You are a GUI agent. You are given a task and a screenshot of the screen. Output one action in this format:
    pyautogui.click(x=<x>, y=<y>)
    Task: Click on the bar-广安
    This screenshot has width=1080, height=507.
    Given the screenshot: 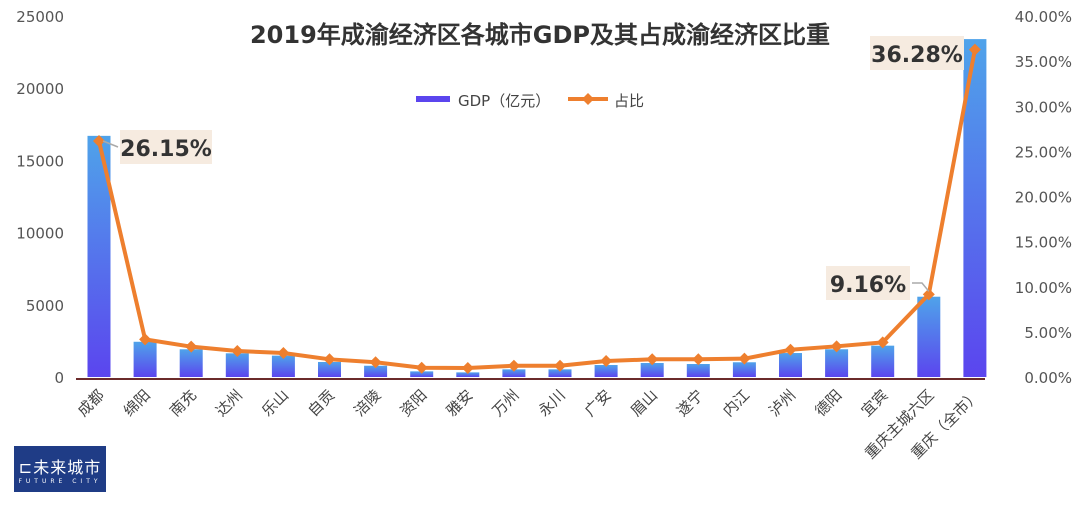 What is the action you would take?
    pyautogui.click(x=606, y=371)
    